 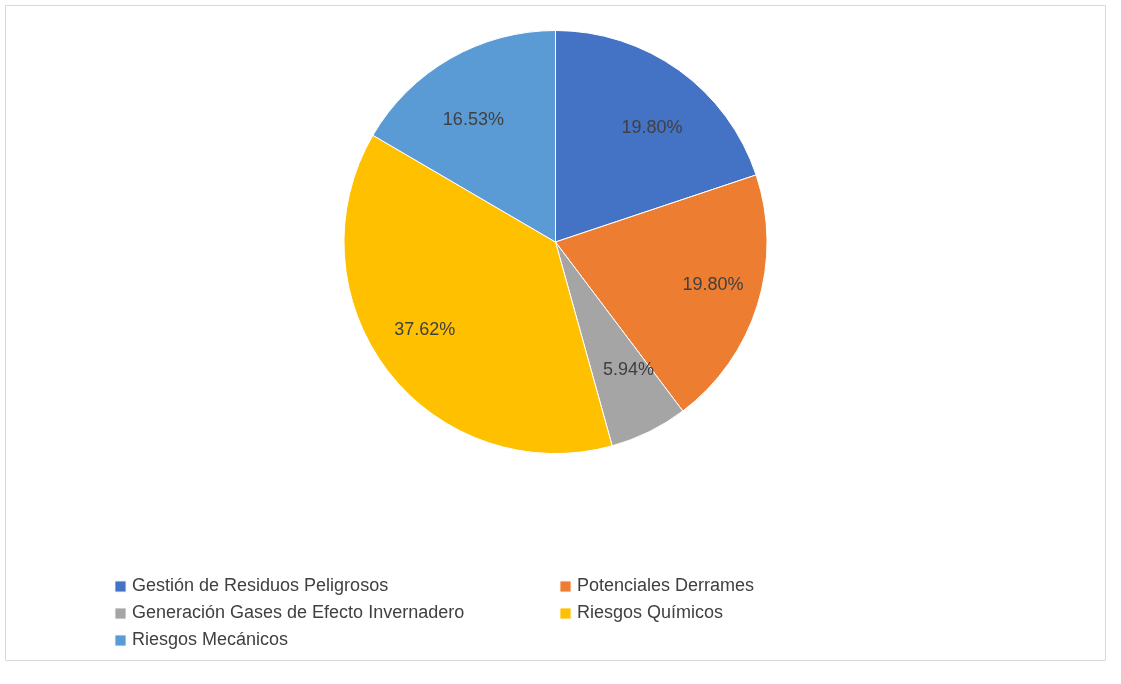 I want to click on legend-label: Potenciales Derrames, so click(x=666, y=585).